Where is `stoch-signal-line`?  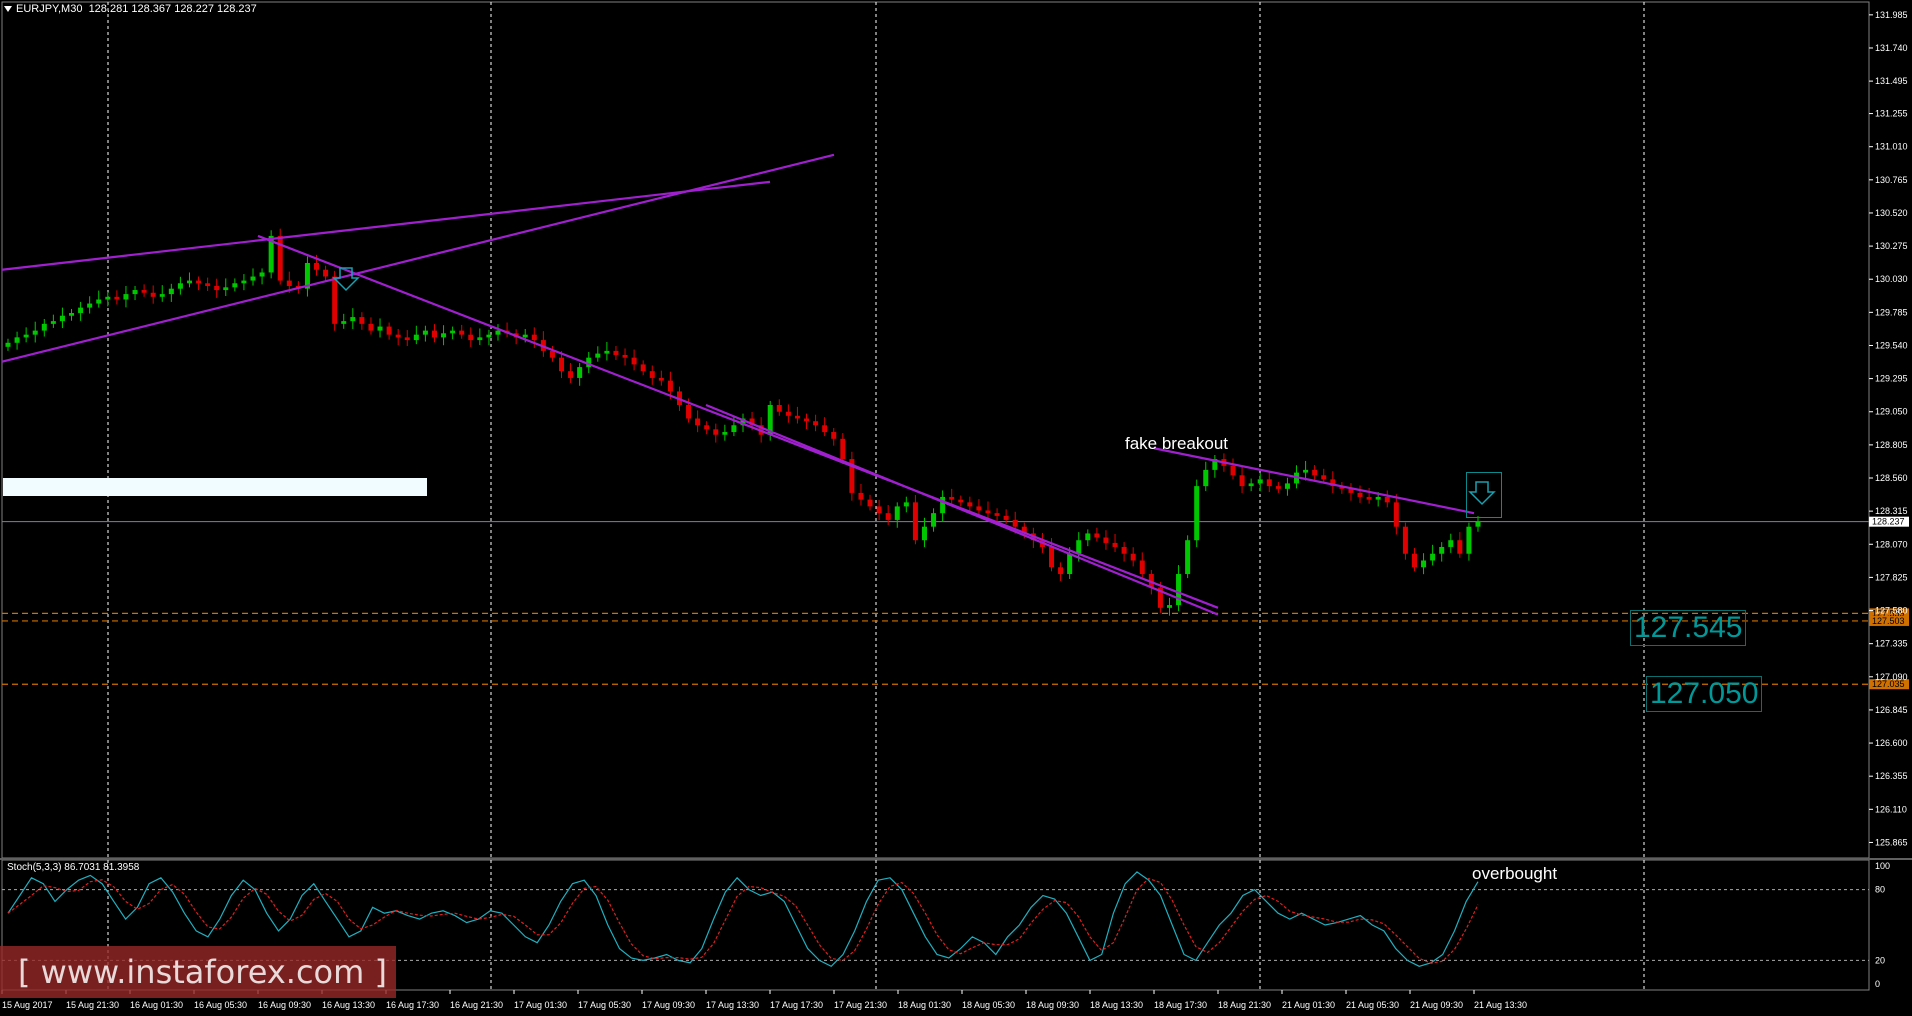 stoch-signal-line is located at coordinates (743, 920).